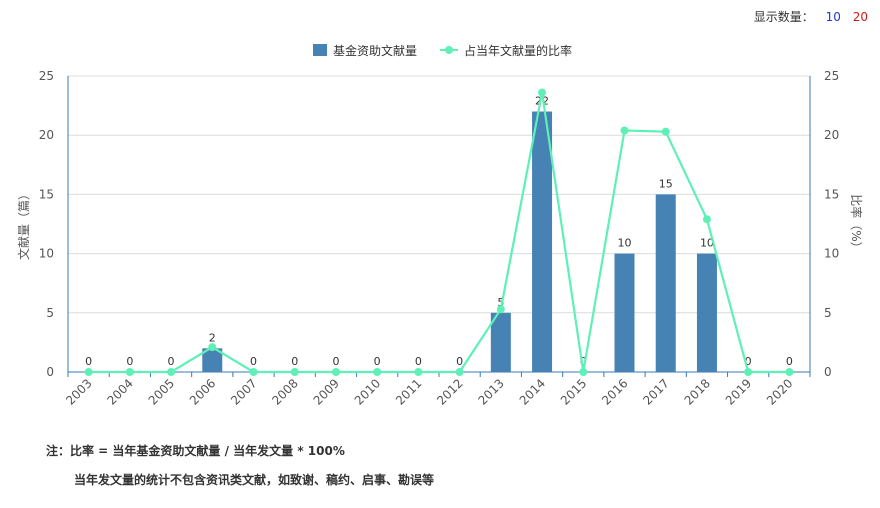 The width and height of the screenshot is (880, 508). What do you see at coordinates (833, 17) in the screenshot?
I see `display-10-option: 10` at bounding box center [833, 17].